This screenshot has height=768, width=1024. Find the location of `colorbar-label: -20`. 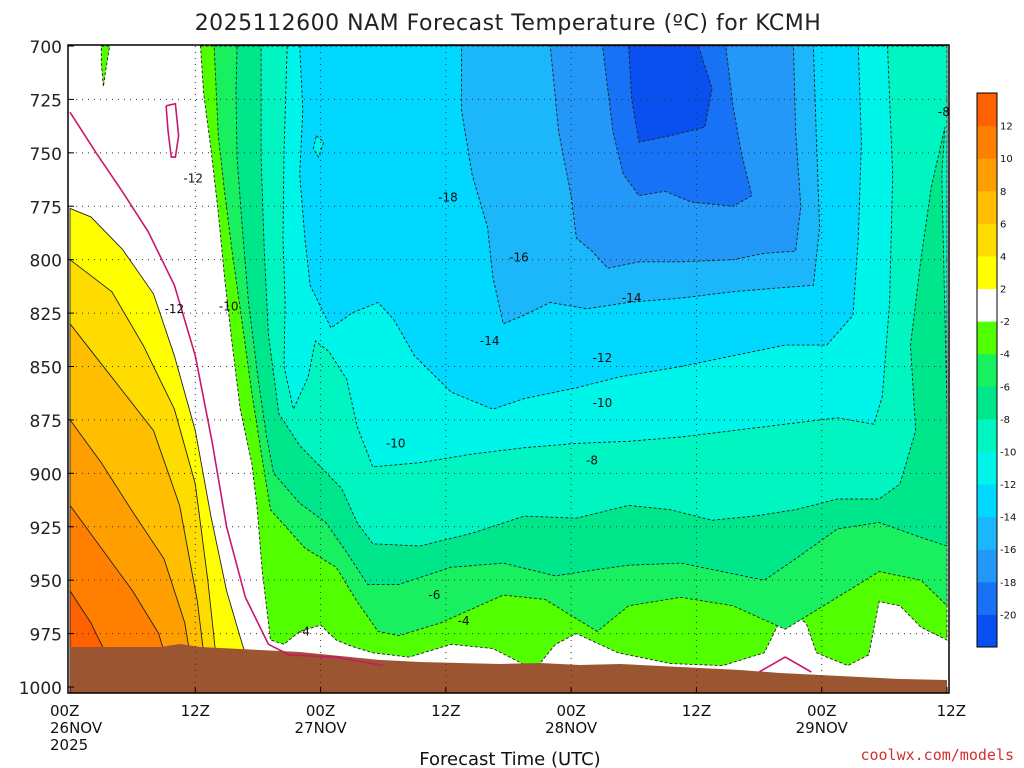

colorbar-label: -20 is located at coordinates (1008, 615).